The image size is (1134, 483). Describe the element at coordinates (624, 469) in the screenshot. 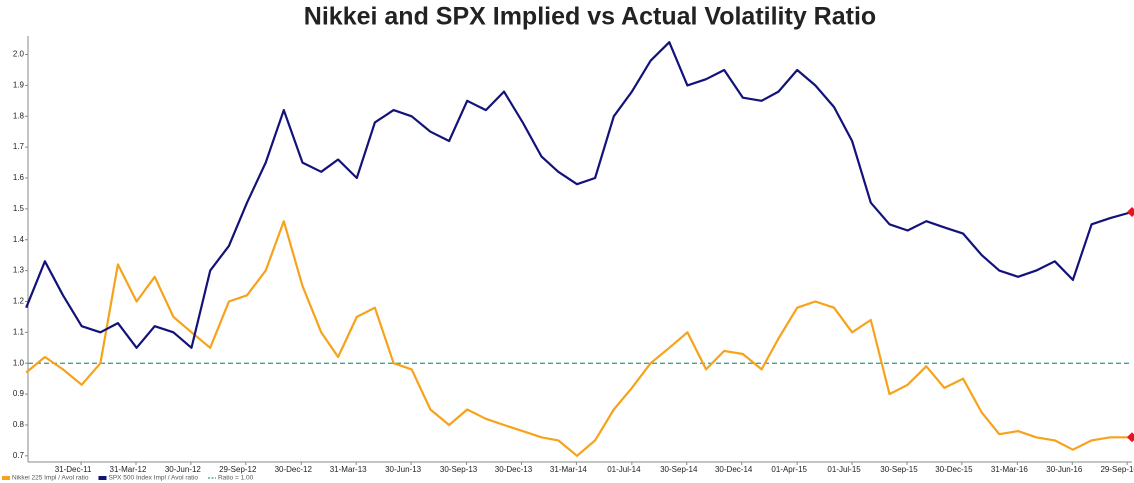

I see `x-tick-label: 01-Jul-14` at that location.